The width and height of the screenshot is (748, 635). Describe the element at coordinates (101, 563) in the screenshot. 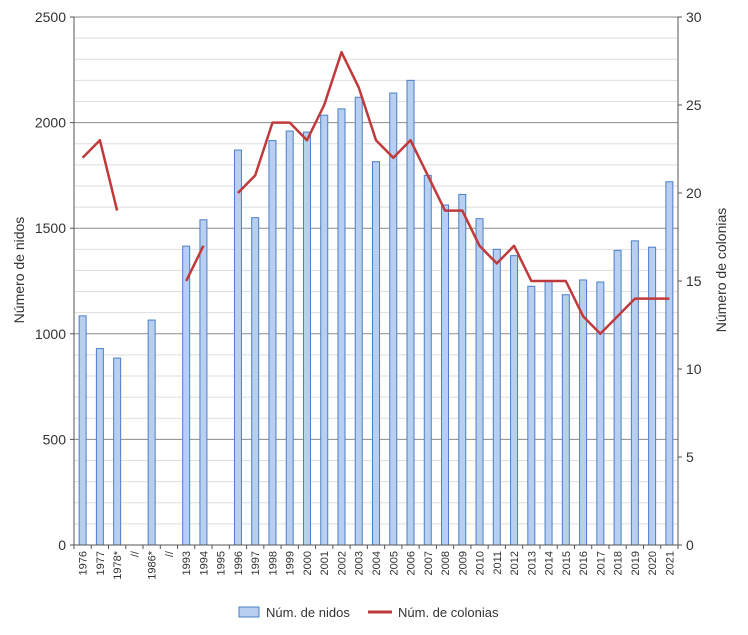

I see `x-tick-label: 1977` at that location.